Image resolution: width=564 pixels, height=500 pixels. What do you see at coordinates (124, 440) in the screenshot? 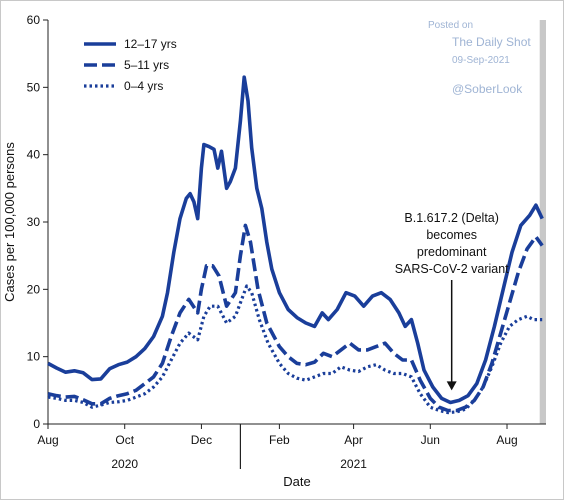
I see `x-tick-label: Oct` at bounding box center [124, 440].